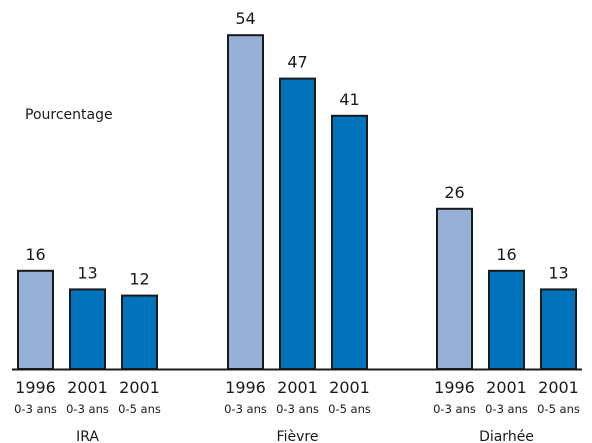  Describe the element at coordinates (87, 436) in the screenshot. I see `group-label: IRA` at that location.